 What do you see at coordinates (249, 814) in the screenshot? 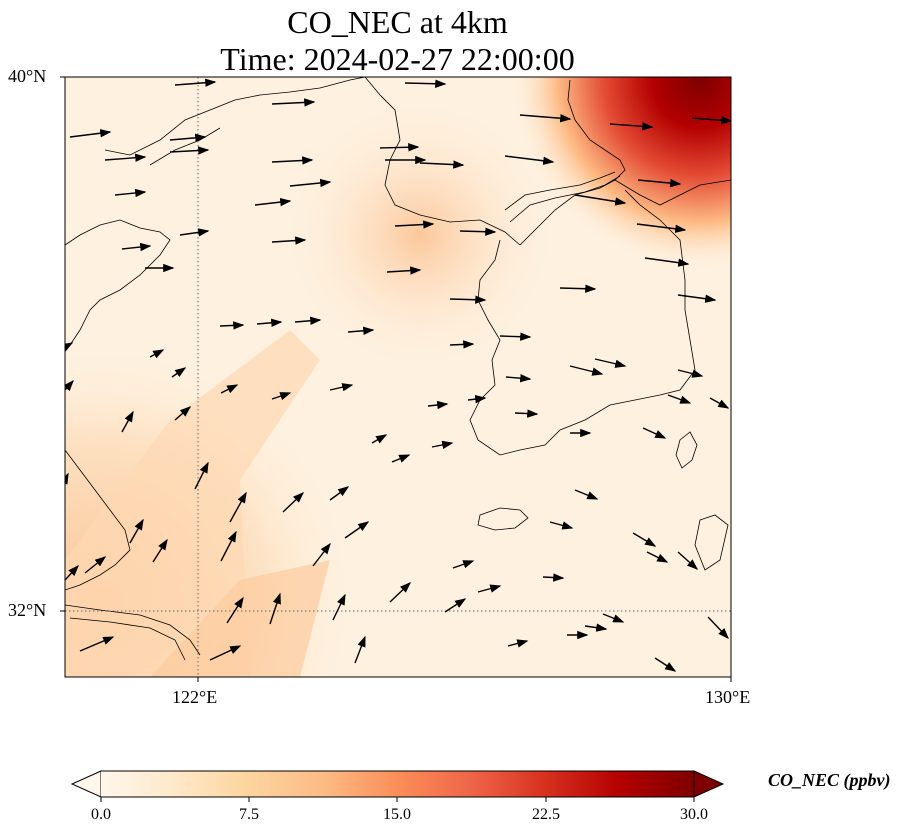
I see `colorbar-tick-label: 7.5` at bounding box center [249, 814].